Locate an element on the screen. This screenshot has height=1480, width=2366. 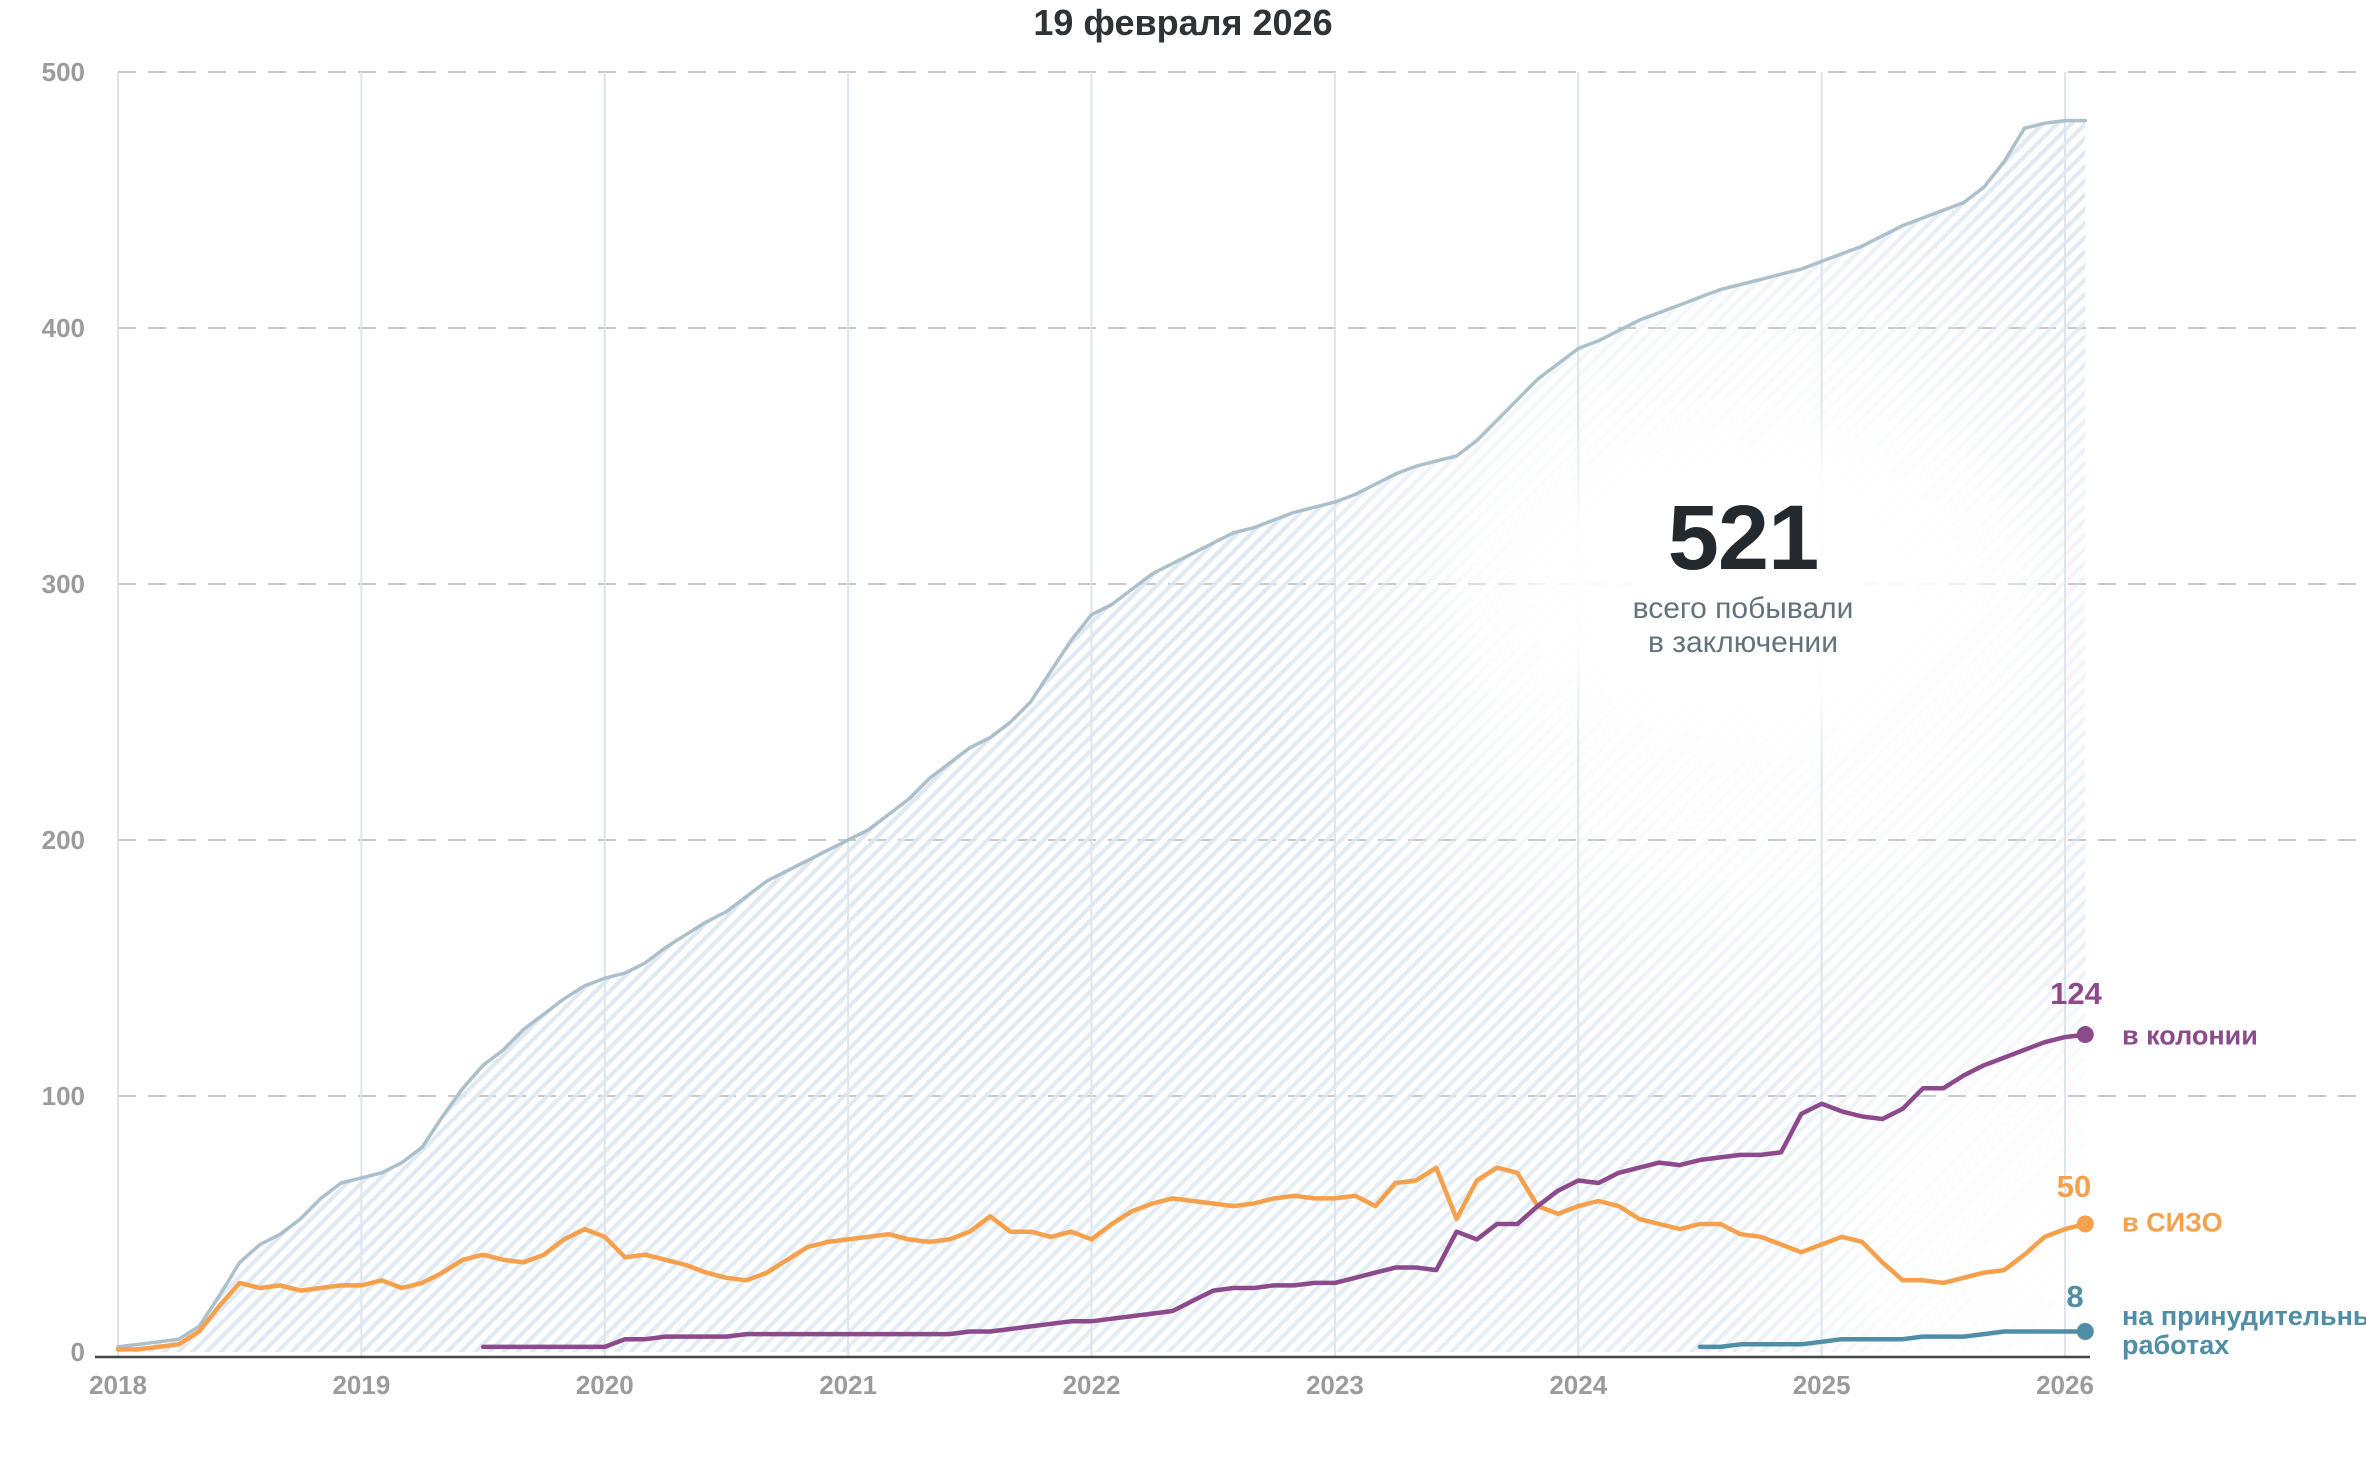
total-annotation-caption-line2: в заключении is located at coordinates (1743, 642).